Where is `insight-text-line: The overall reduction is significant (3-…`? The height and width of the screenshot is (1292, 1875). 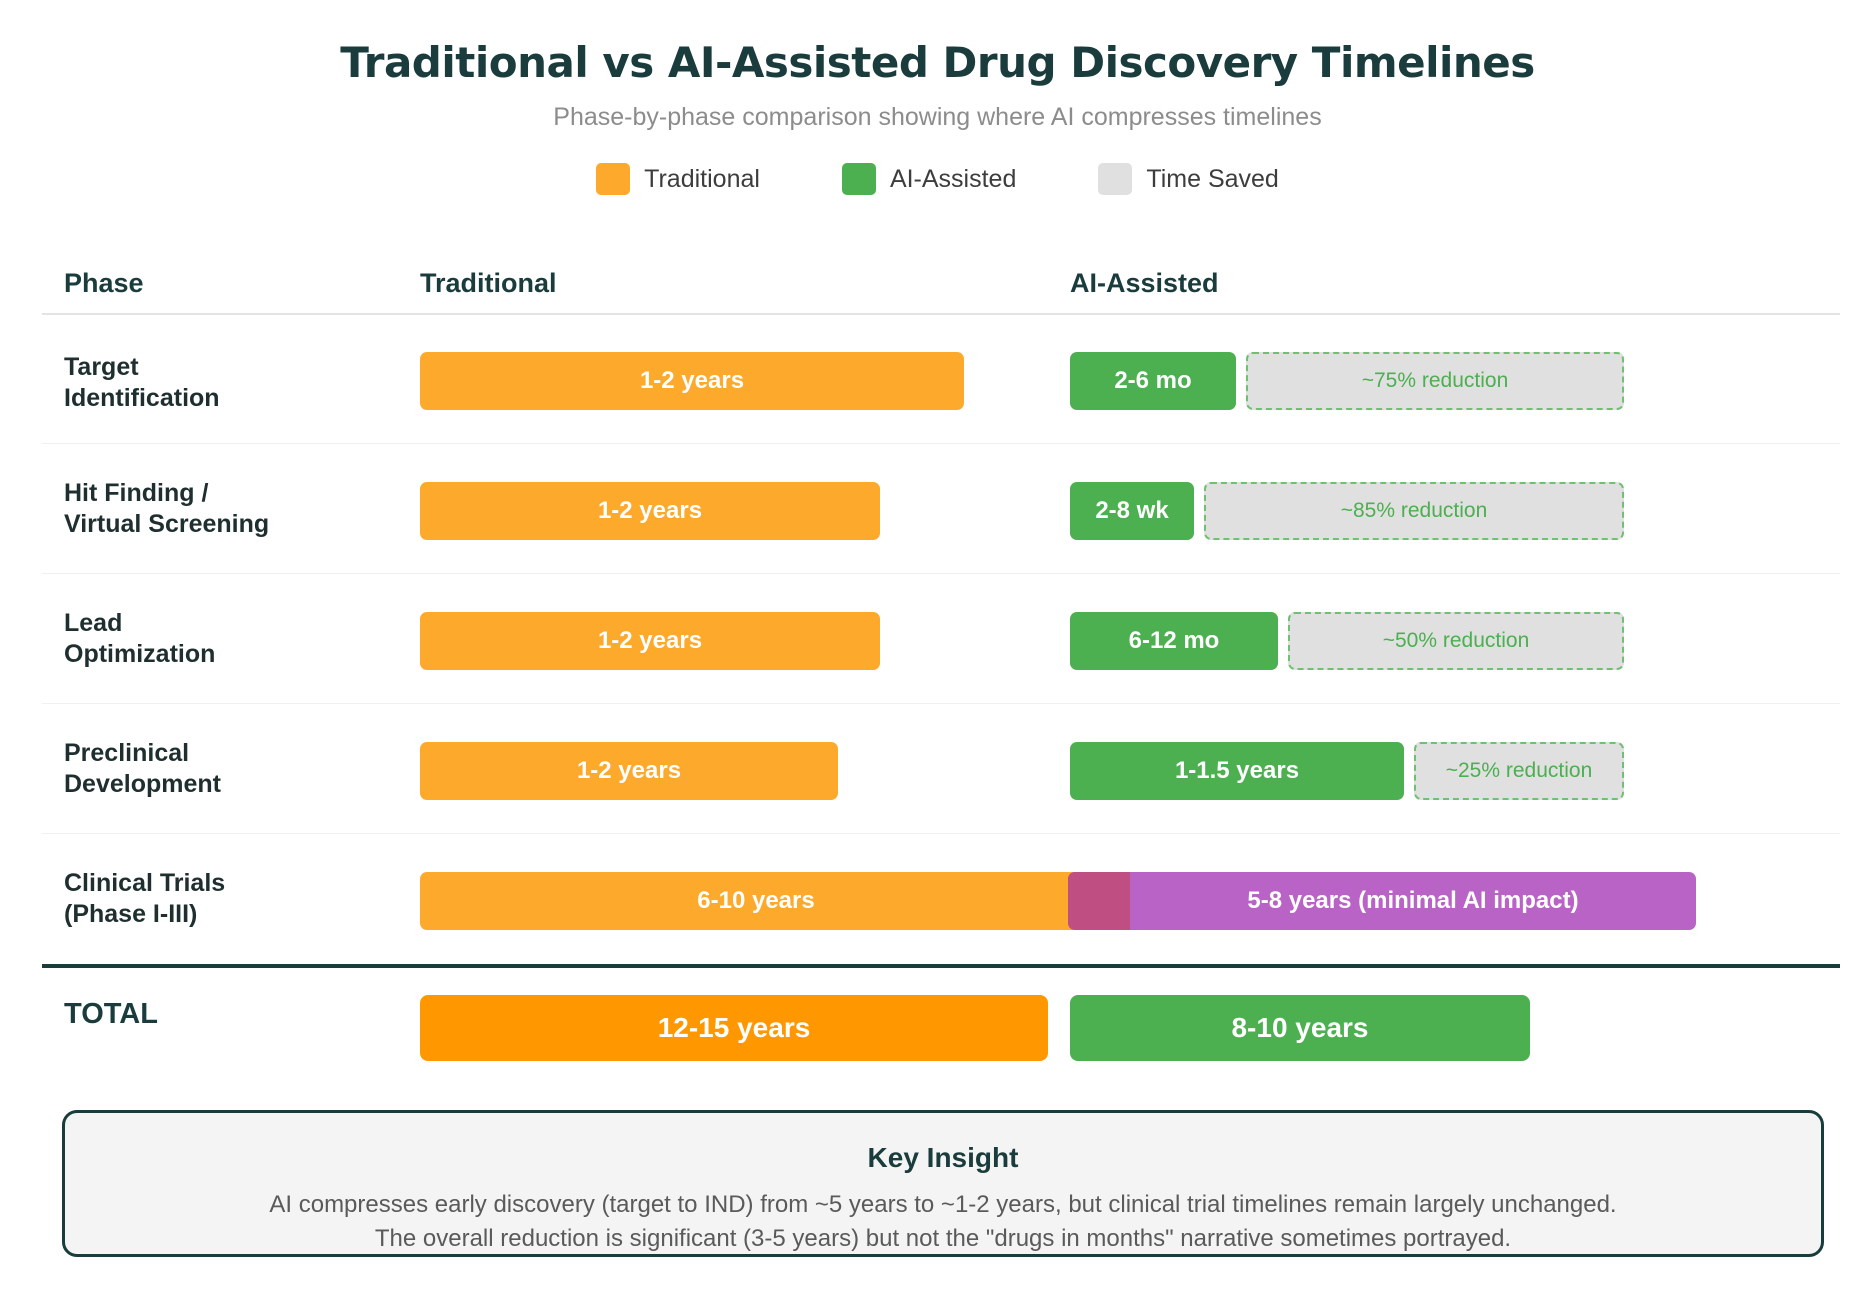 insight-text-line: The overall reduction is significant (3-… is located at coordinates (943, 1238).